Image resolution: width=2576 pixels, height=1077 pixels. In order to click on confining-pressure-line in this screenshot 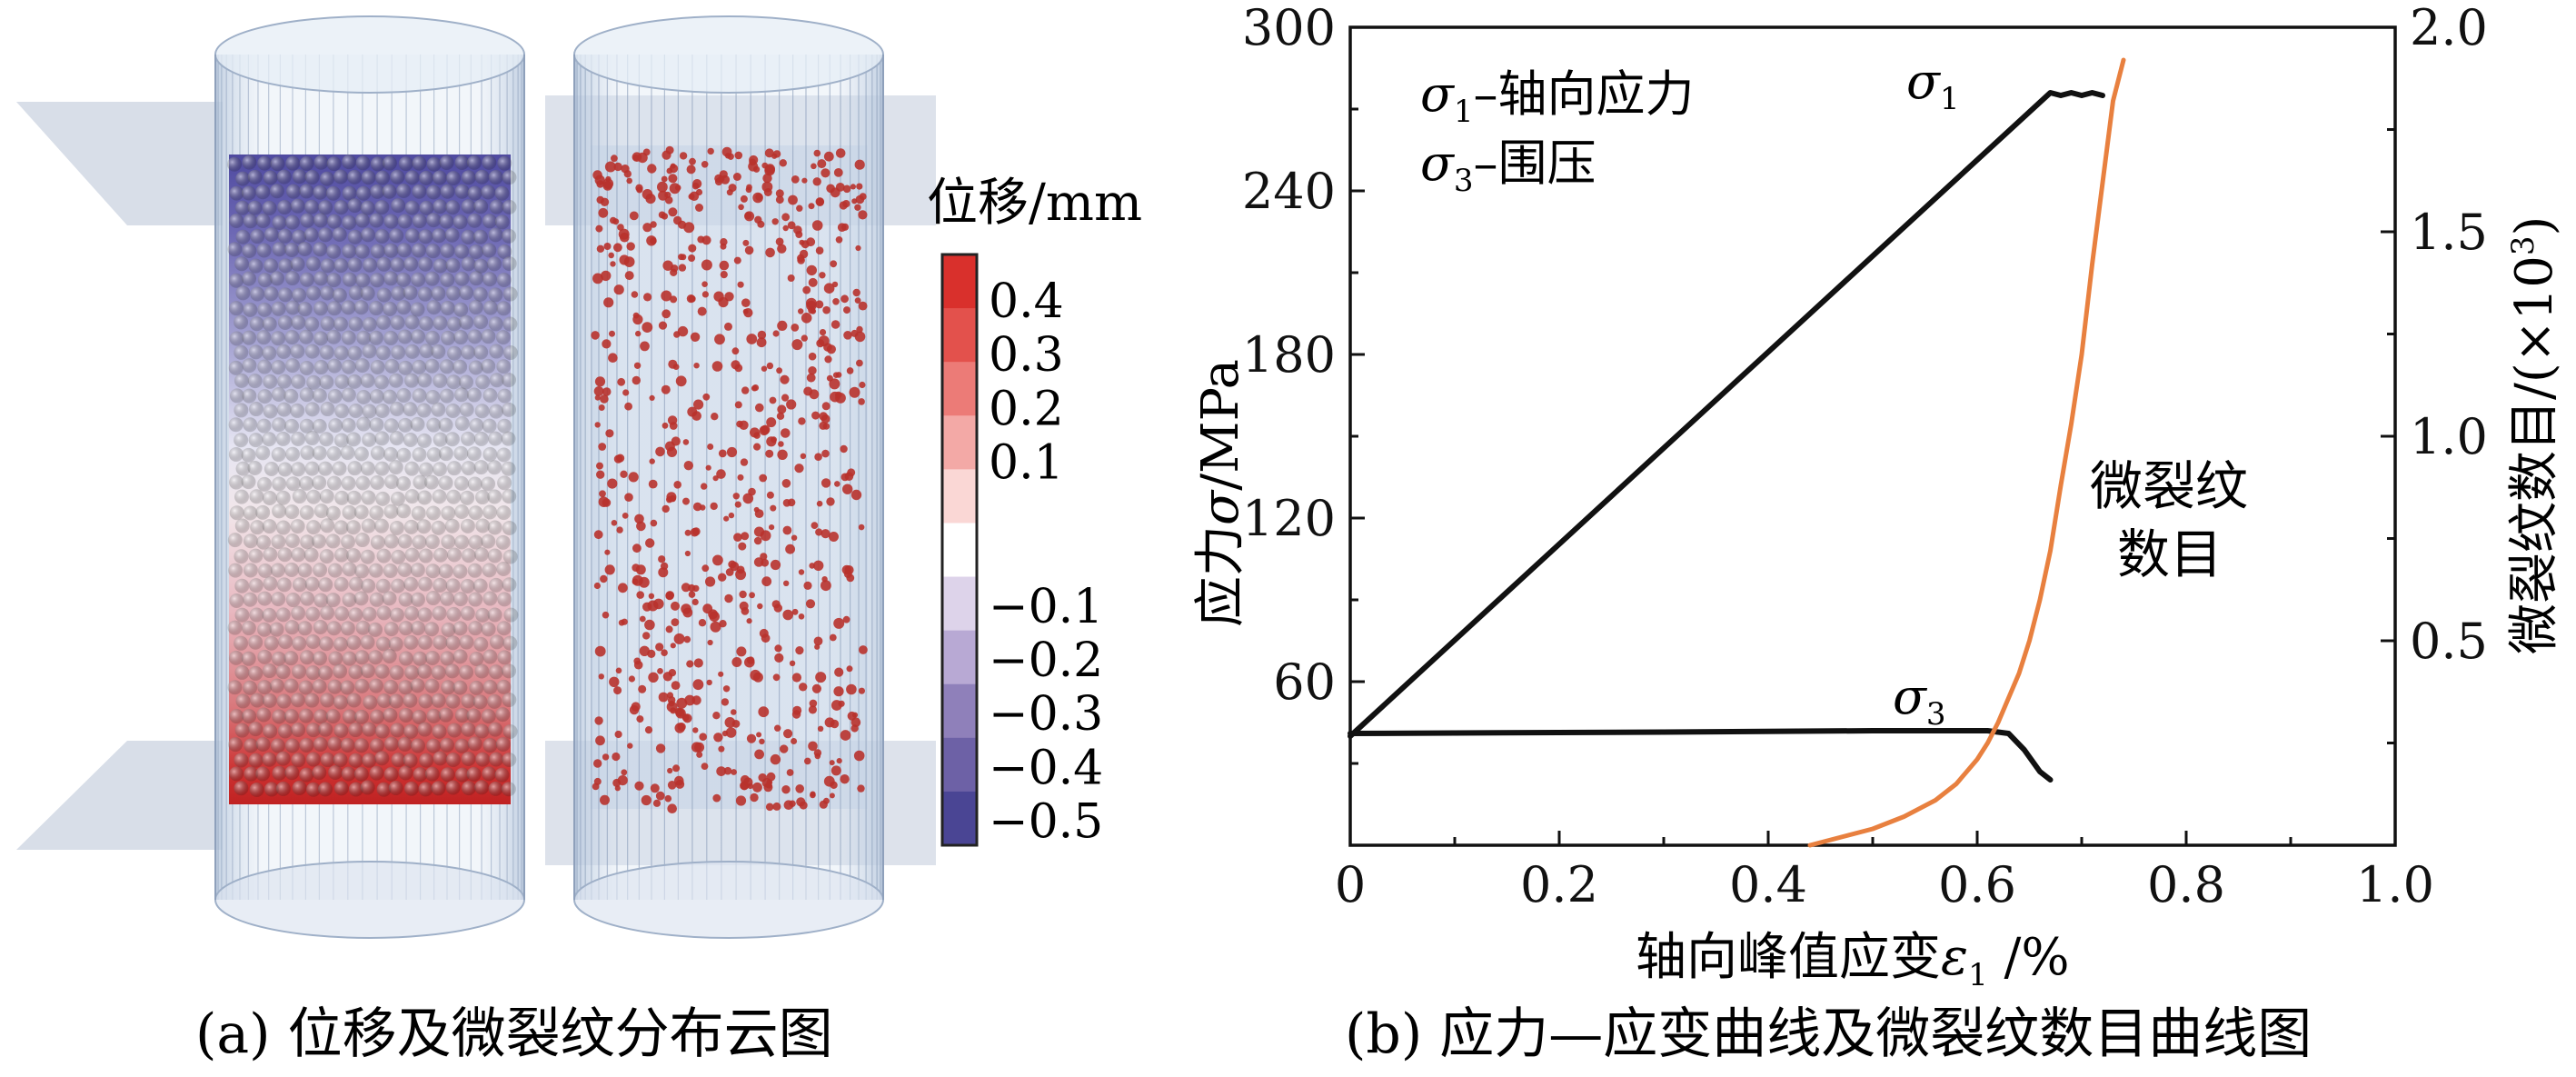, I will do `click(1701, 755)`.